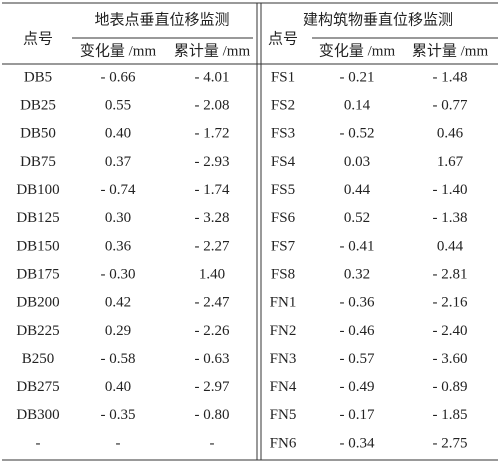 This screenshot has height=463, width=500. Describe the element at coordinates (357, 331) in the screenshot. I see `value-cell: - 0.46` at that location.